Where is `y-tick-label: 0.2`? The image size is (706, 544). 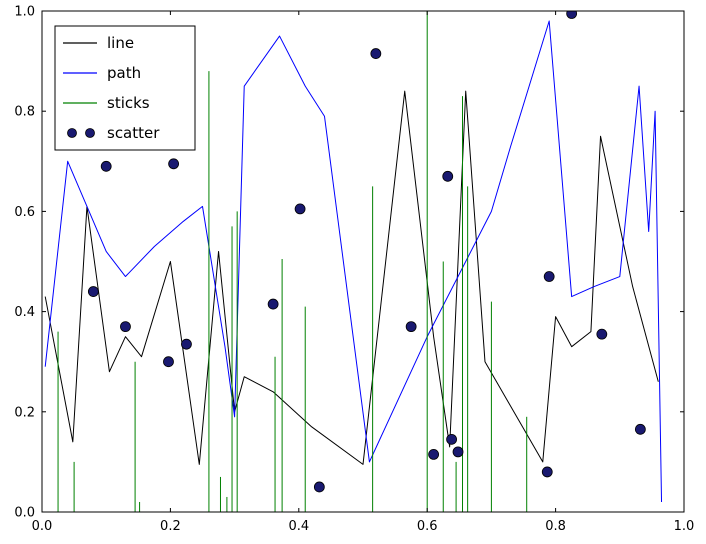 y-tick-label: 0.2 is located at coordinates (24, 412).